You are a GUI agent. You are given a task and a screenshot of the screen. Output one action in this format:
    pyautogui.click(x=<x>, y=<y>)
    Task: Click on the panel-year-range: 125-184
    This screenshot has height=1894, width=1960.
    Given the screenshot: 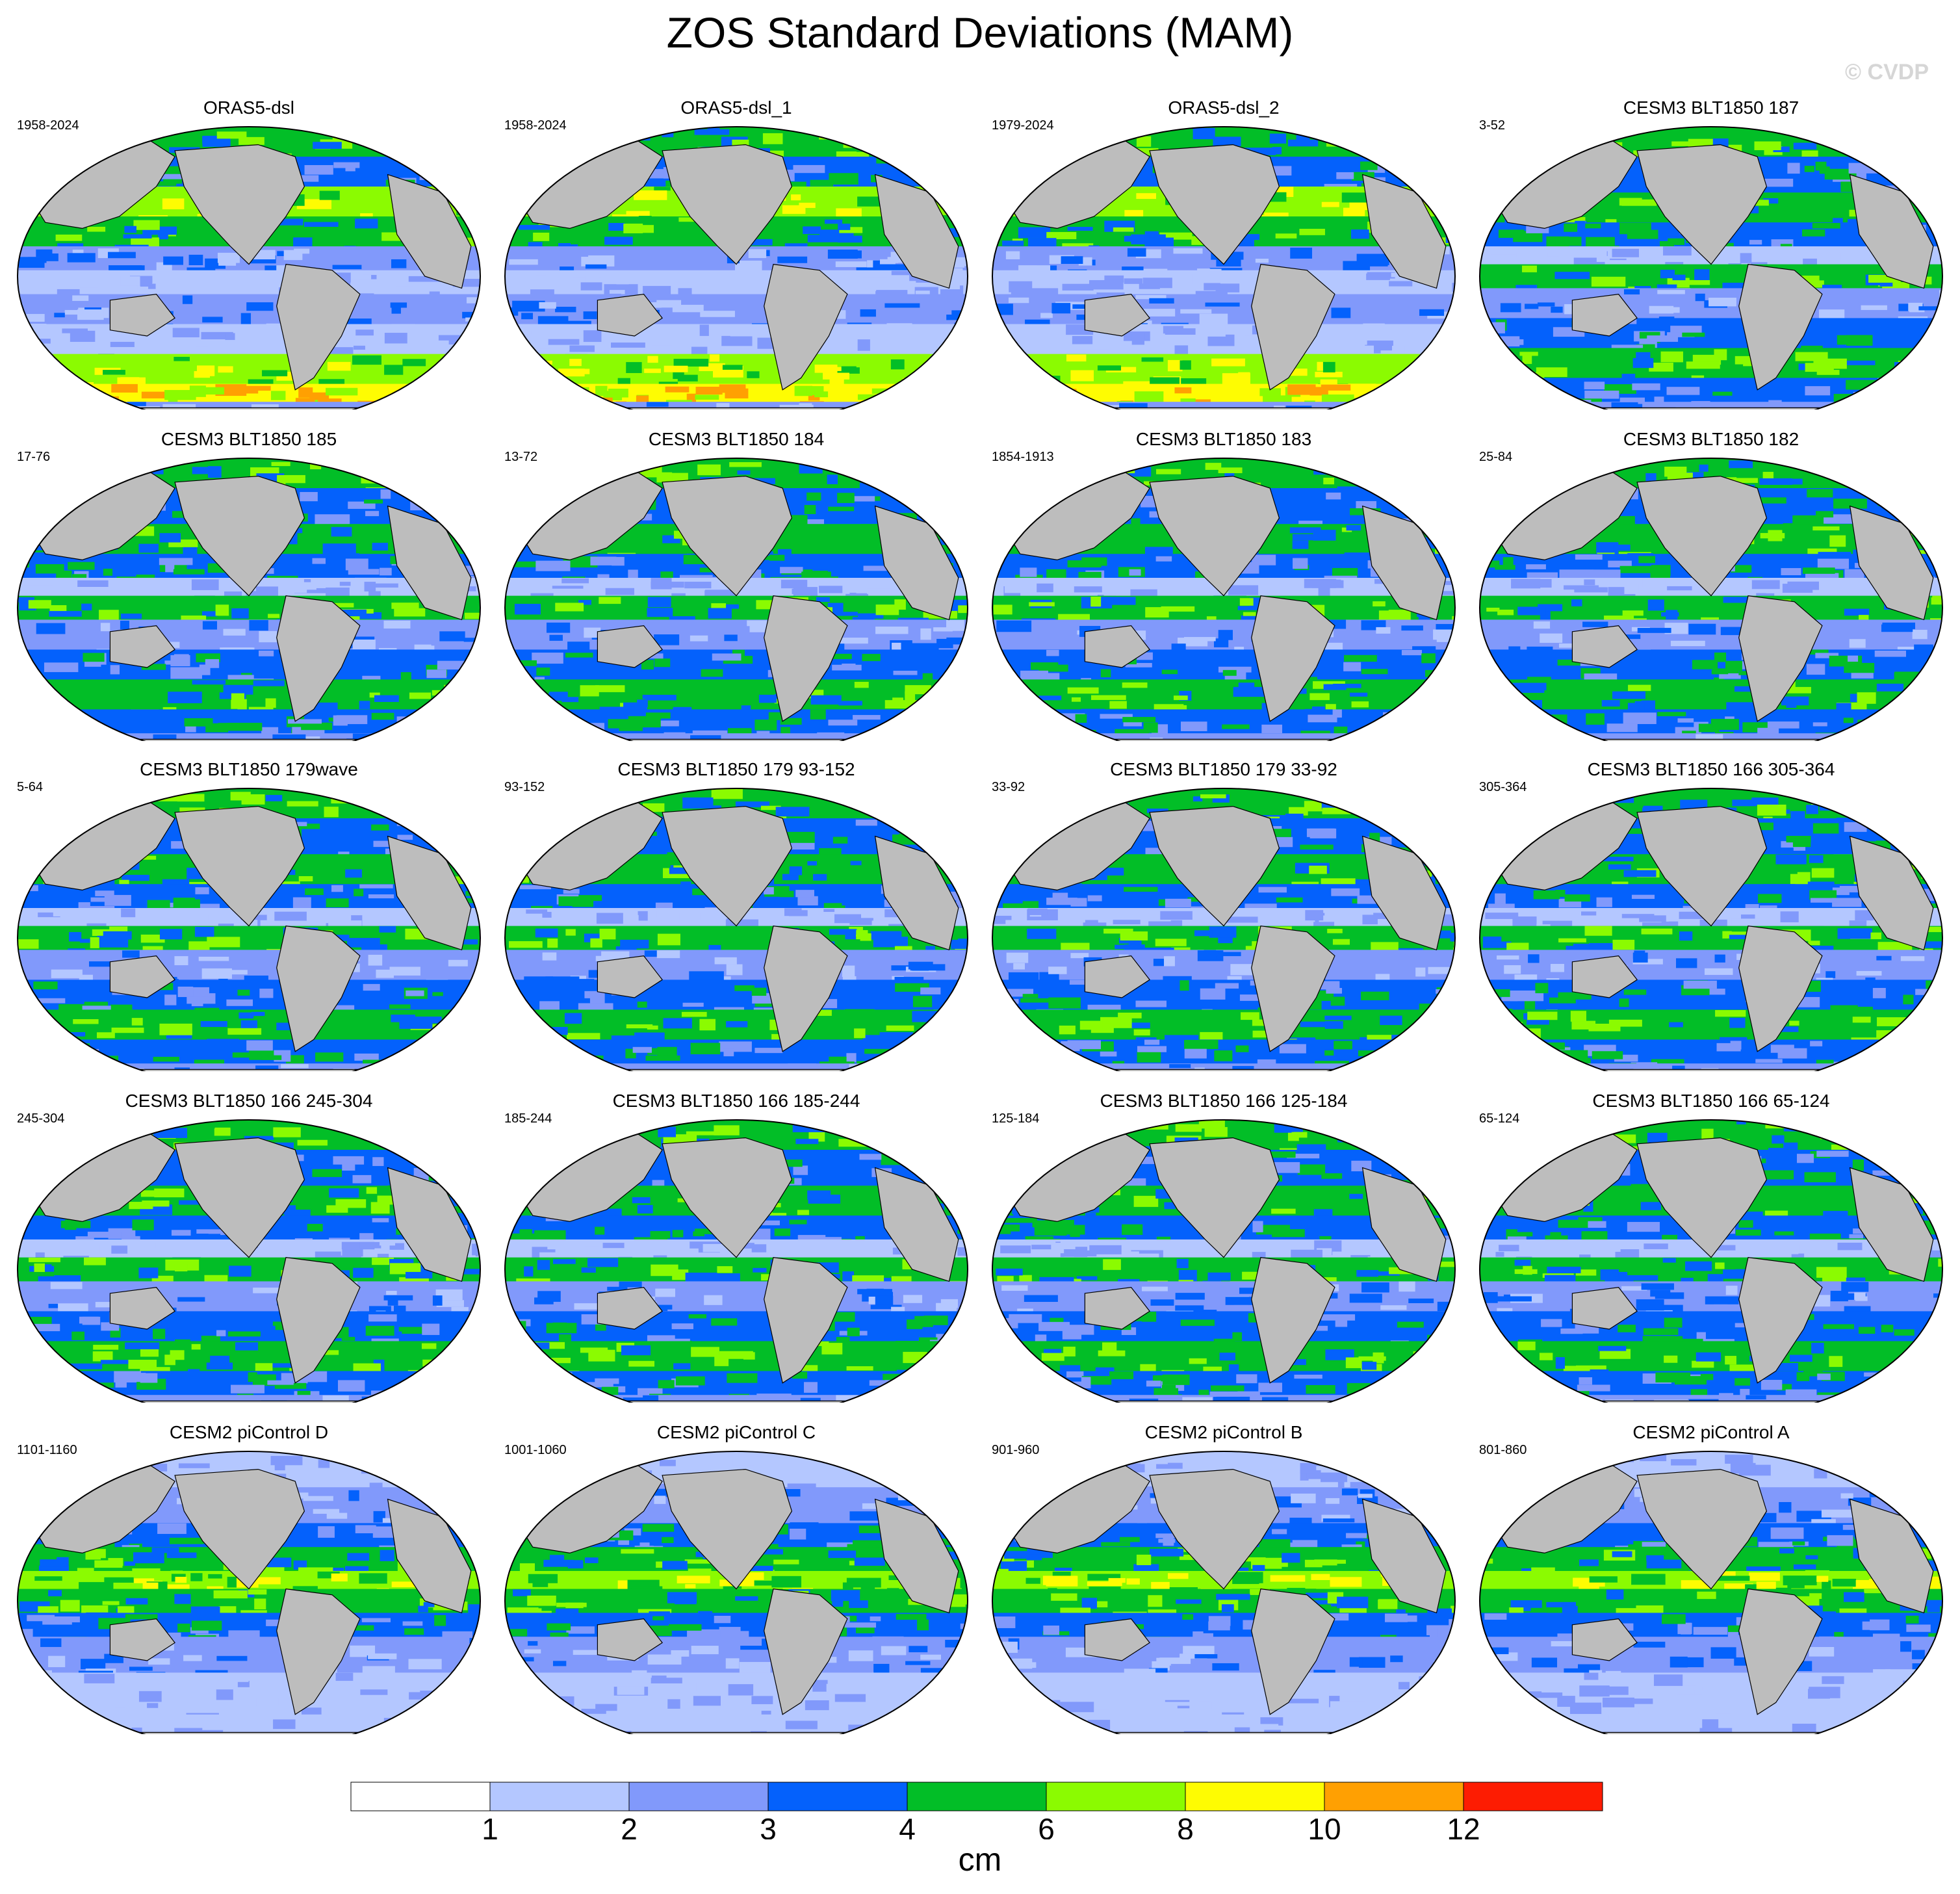 What is the action you would take?
    pyautogui.click(x=1016, y=1118)
    